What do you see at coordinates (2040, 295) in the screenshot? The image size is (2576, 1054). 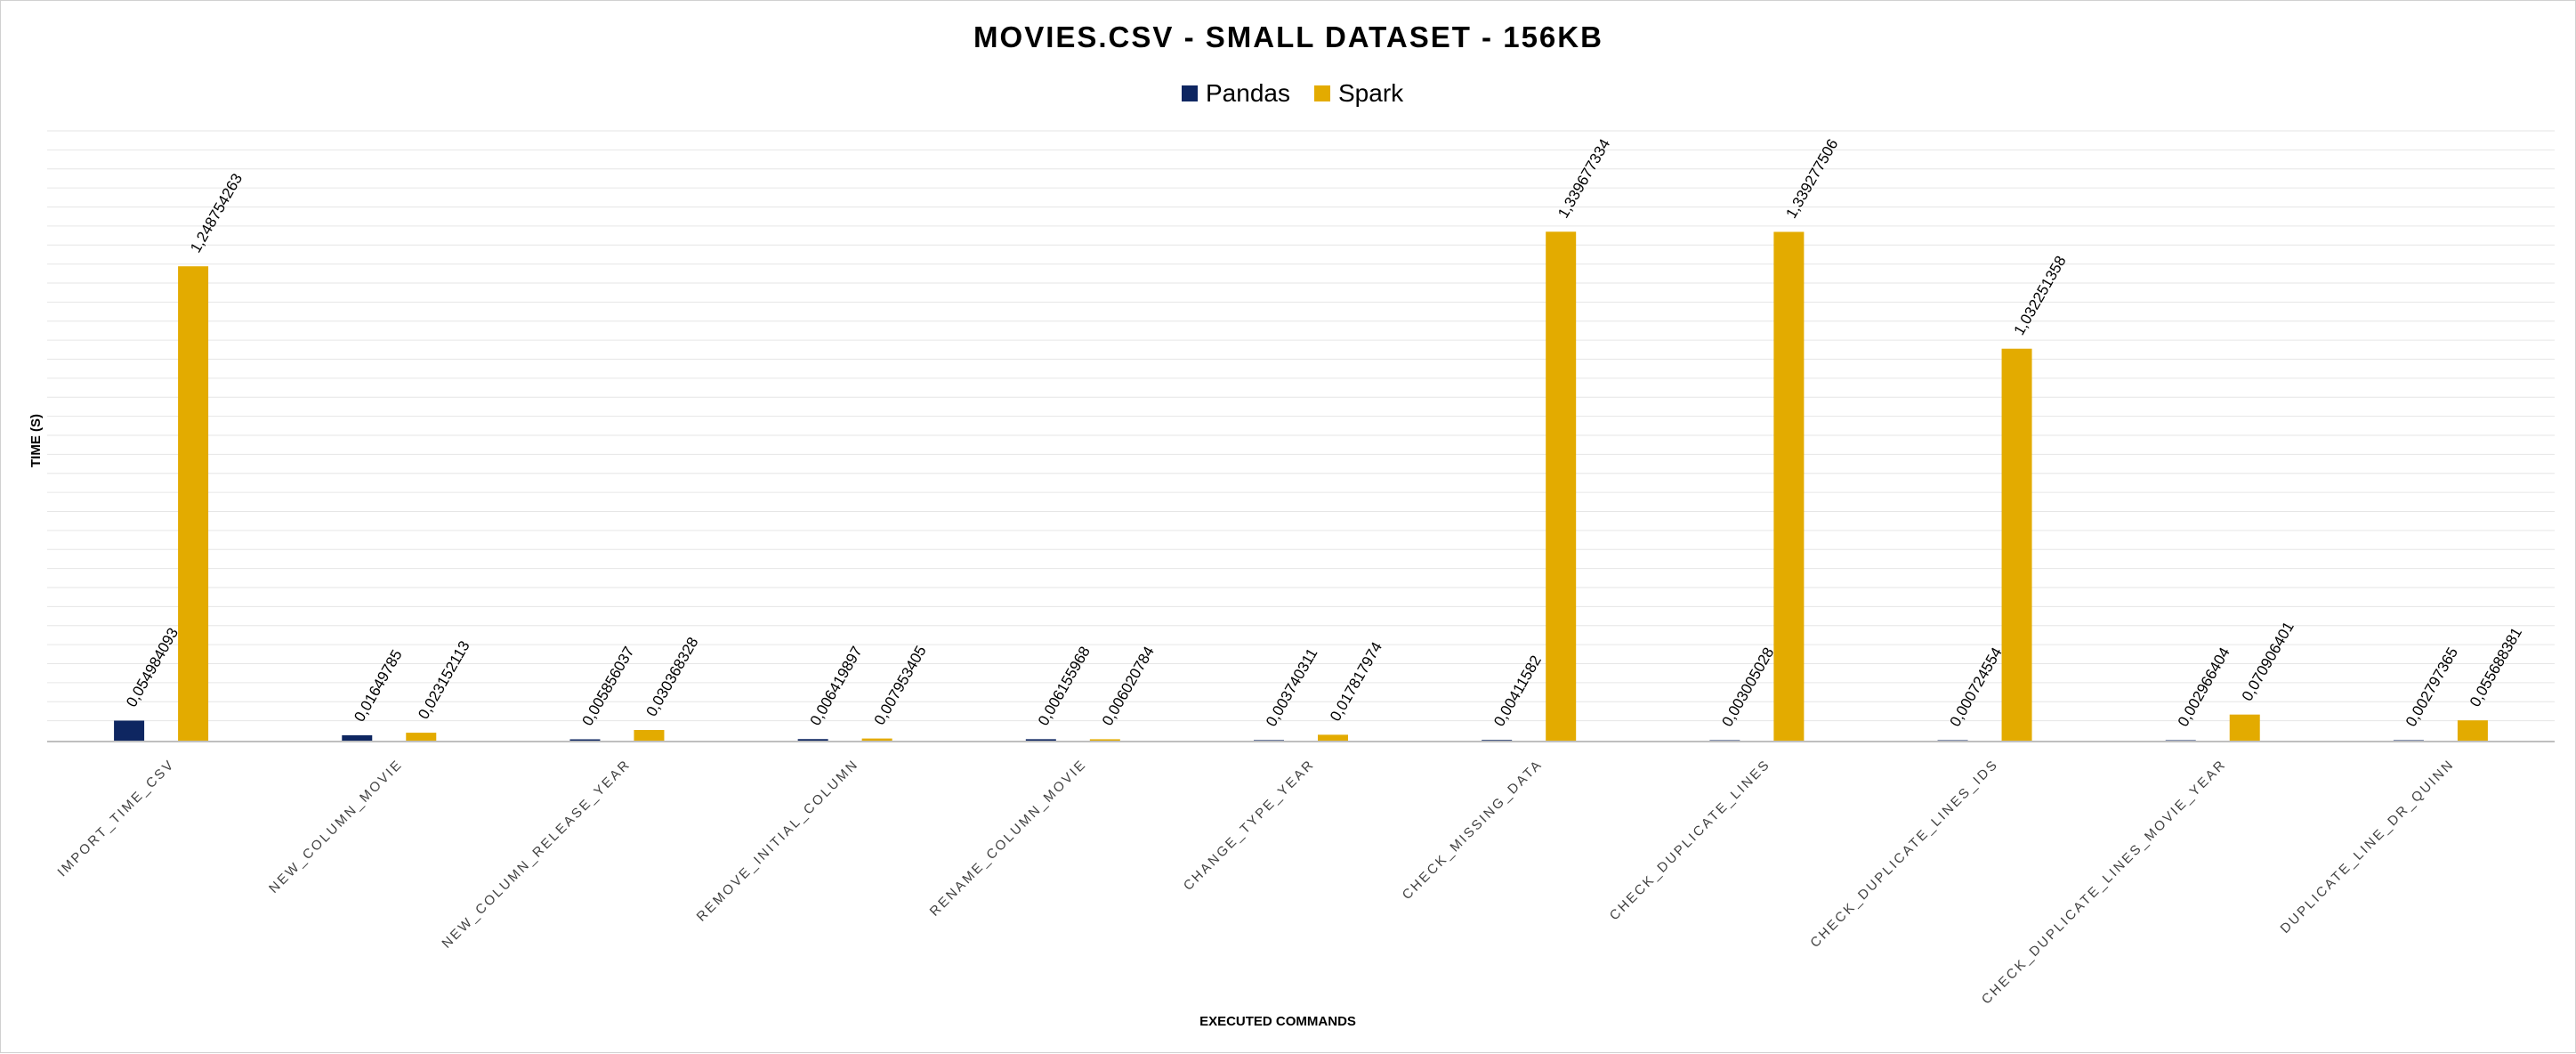 I see `data-label-spark: 1,032251358` at bounding box center [2040, 295].